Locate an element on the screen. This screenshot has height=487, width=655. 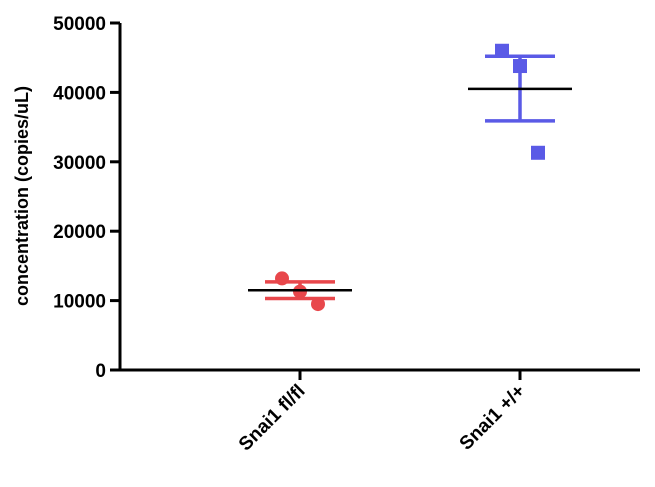
y-tick-label: 40000 is located at coordinates (79, 93).